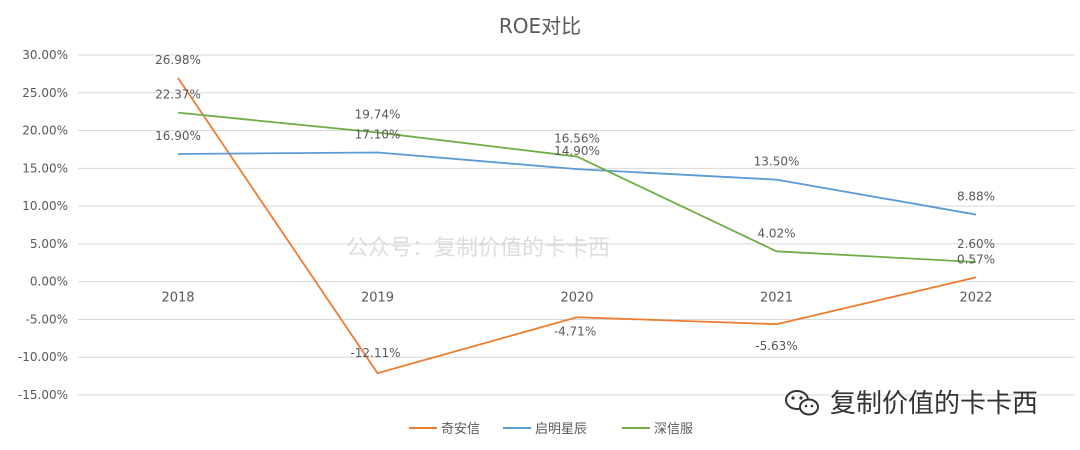 The height and width of the screenshot is (450, 1080). I want to click on data-label: 17.10%, so click(378, 134).